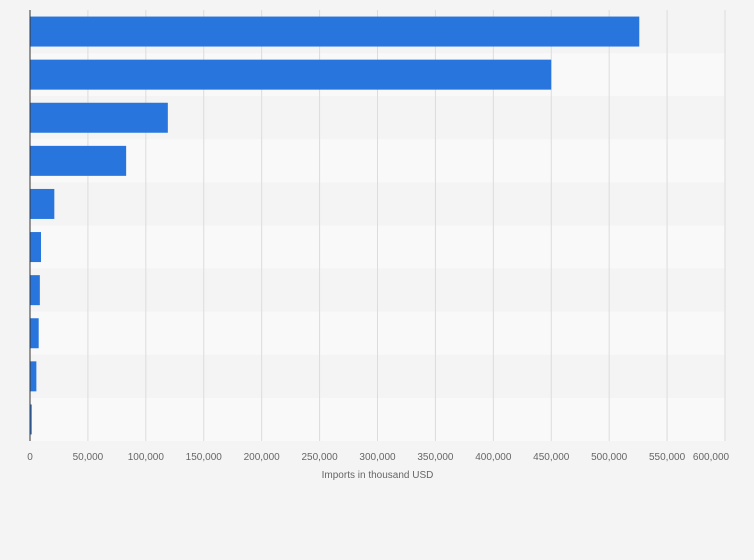  Describe the element at coordinates (667, 457) in the screenshot. I see `x-tick-label: 550,000` at that location.